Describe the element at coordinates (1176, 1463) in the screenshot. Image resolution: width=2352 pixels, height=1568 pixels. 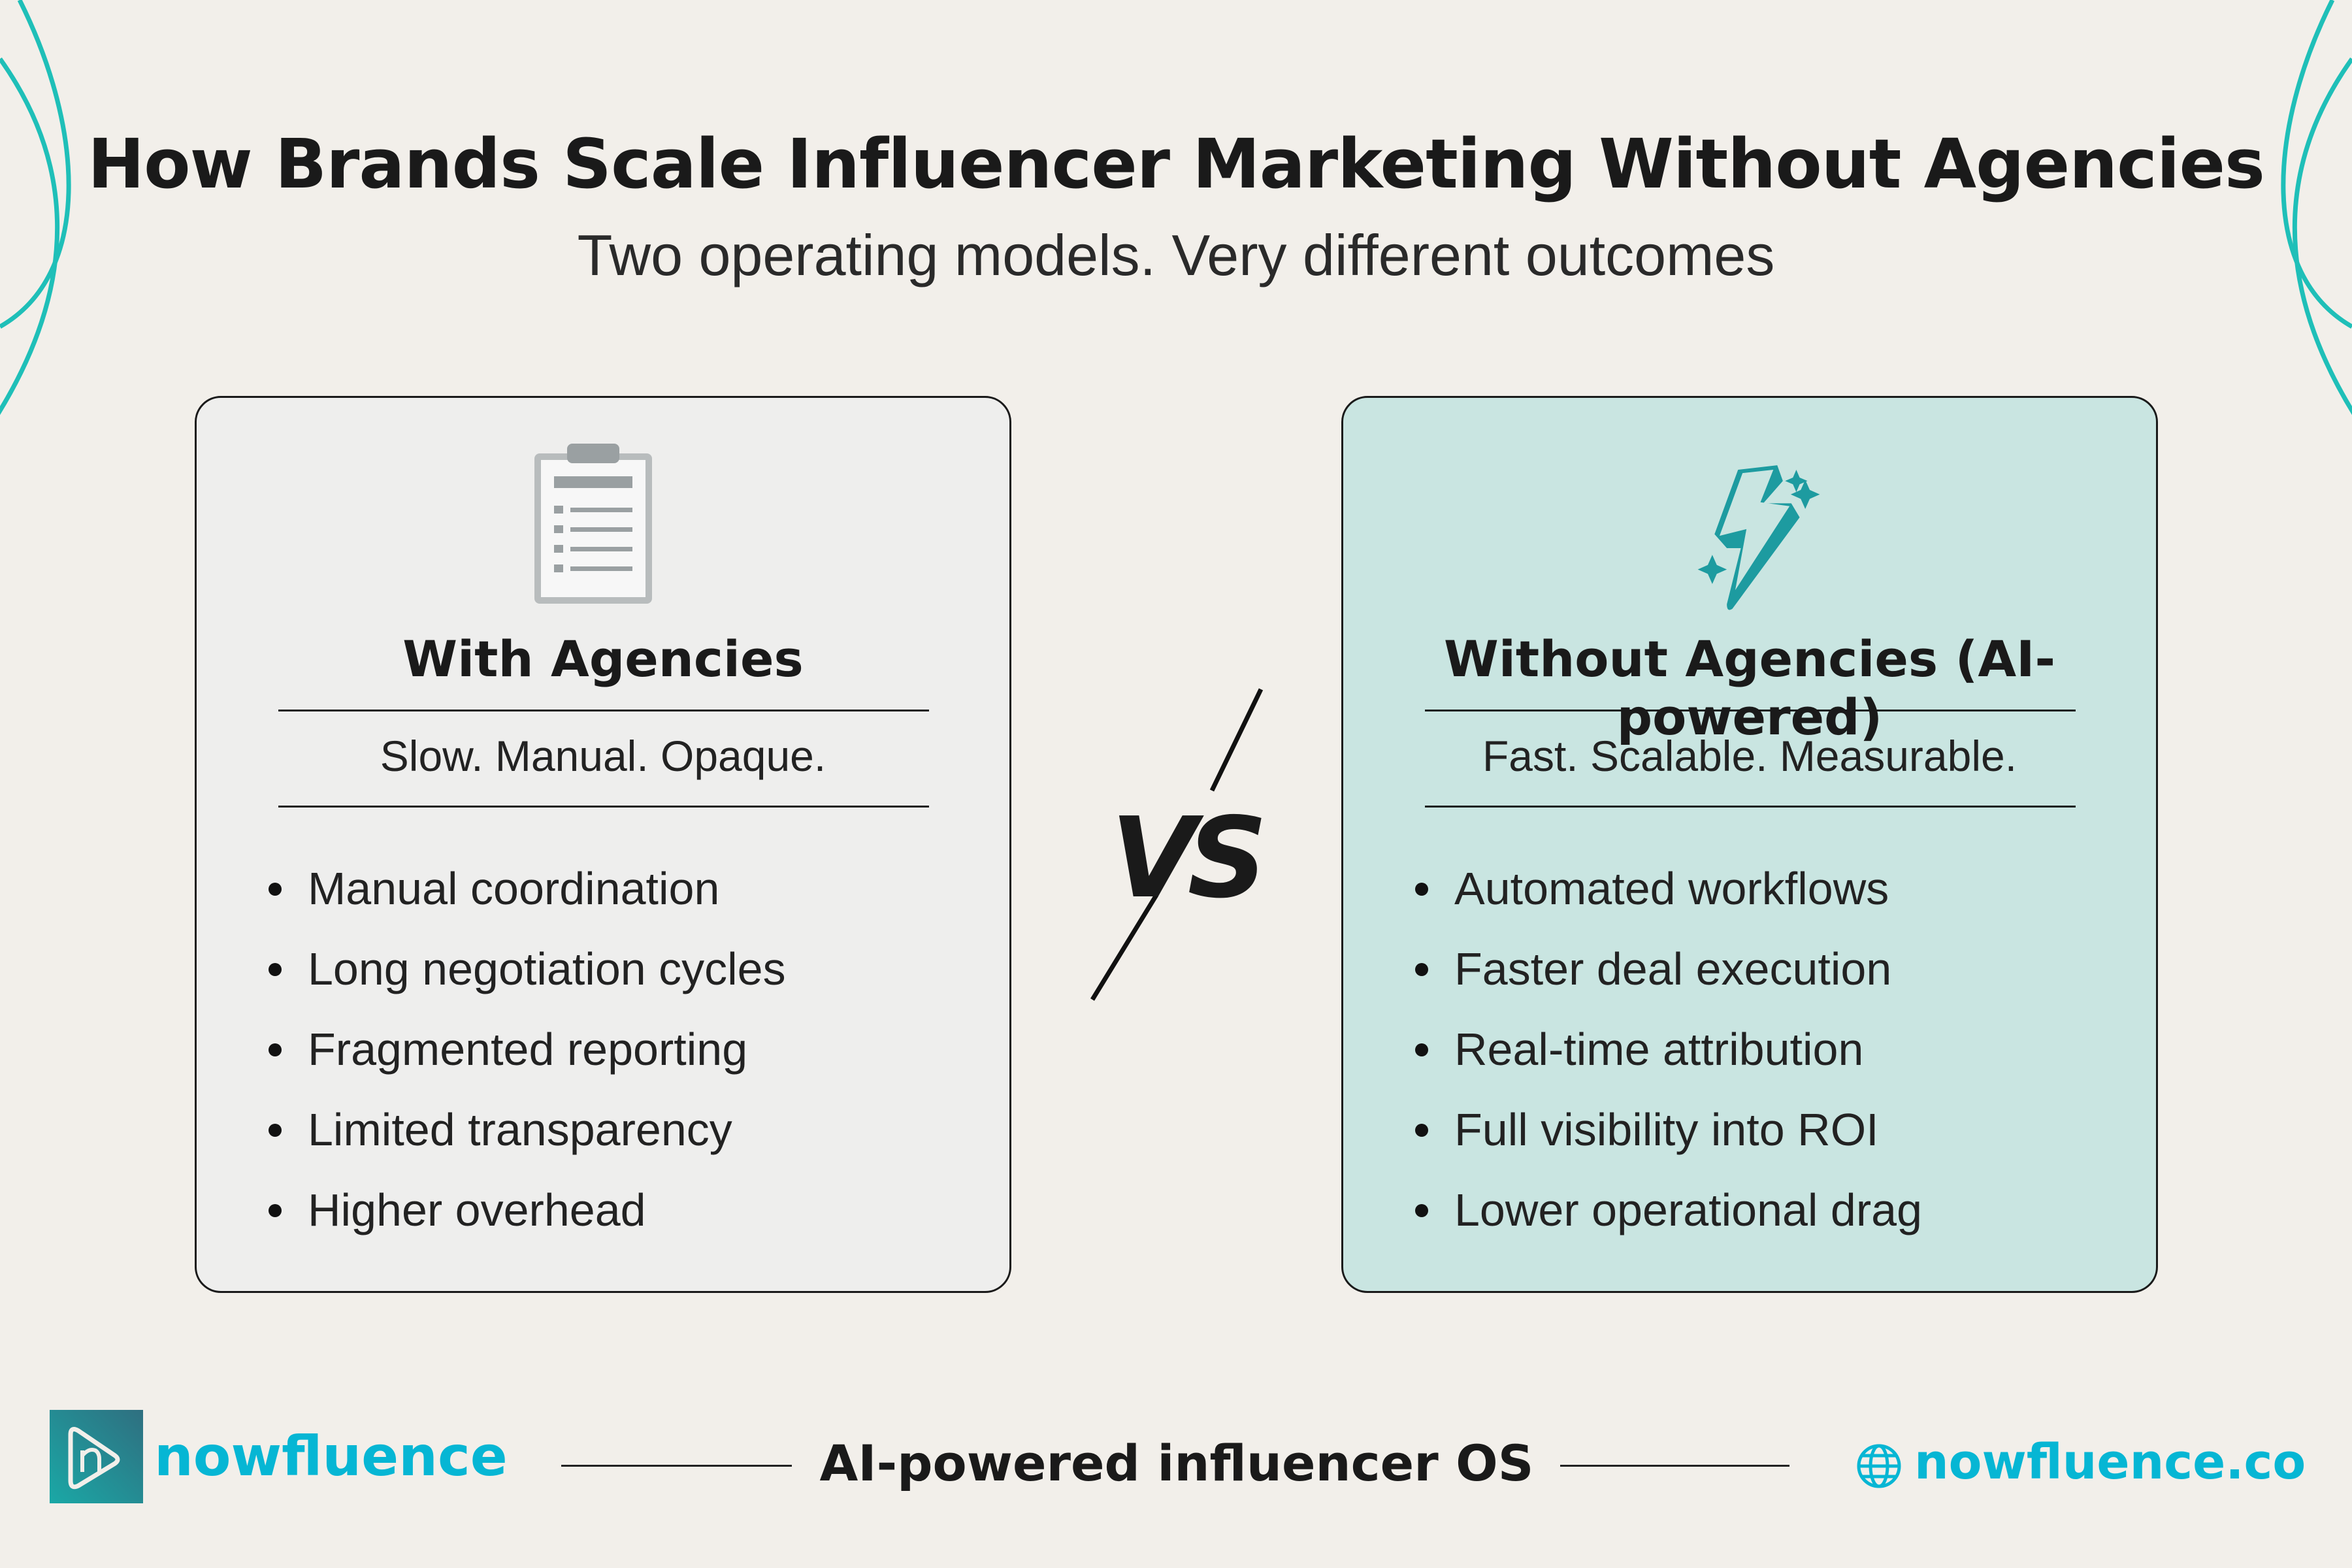
I see `footer-tagline: AI-powered influencer OS` at that location.